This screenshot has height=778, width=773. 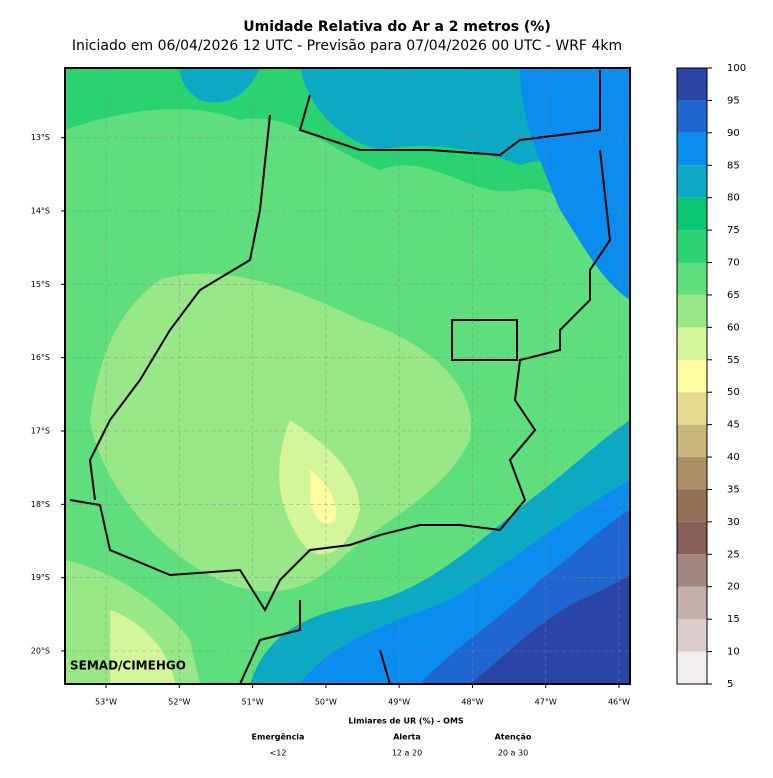 I want to click on lon-tick-label: 50°W, so click(x=326, y=702).